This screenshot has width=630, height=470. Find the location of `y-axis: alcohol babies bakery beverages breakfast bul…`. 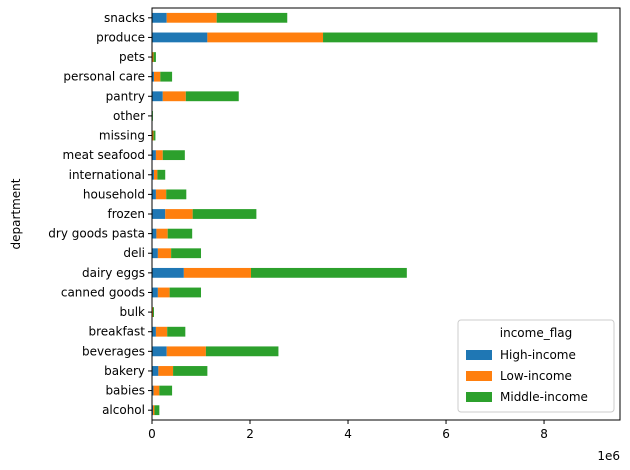

y-axis: alcohol babies bakery beverages breakfast bul… is located at coordinates (100, 214).